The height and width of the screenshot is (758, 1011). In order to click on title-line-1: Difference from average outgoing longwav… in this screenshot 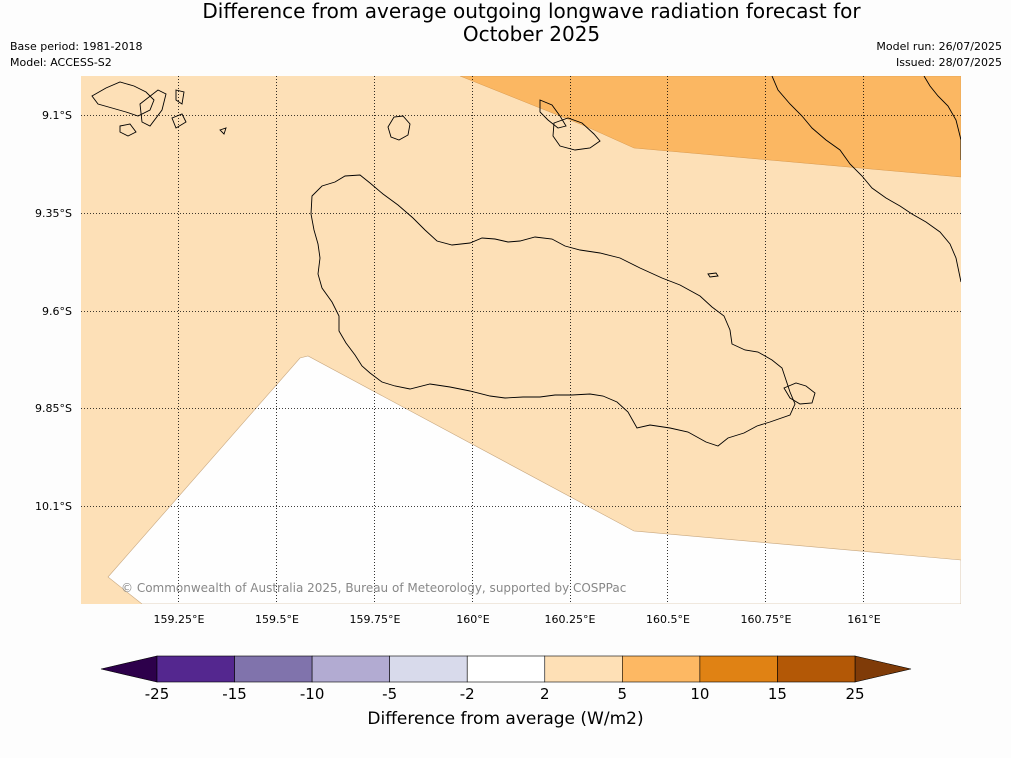, I will do `click(531, 11)`.